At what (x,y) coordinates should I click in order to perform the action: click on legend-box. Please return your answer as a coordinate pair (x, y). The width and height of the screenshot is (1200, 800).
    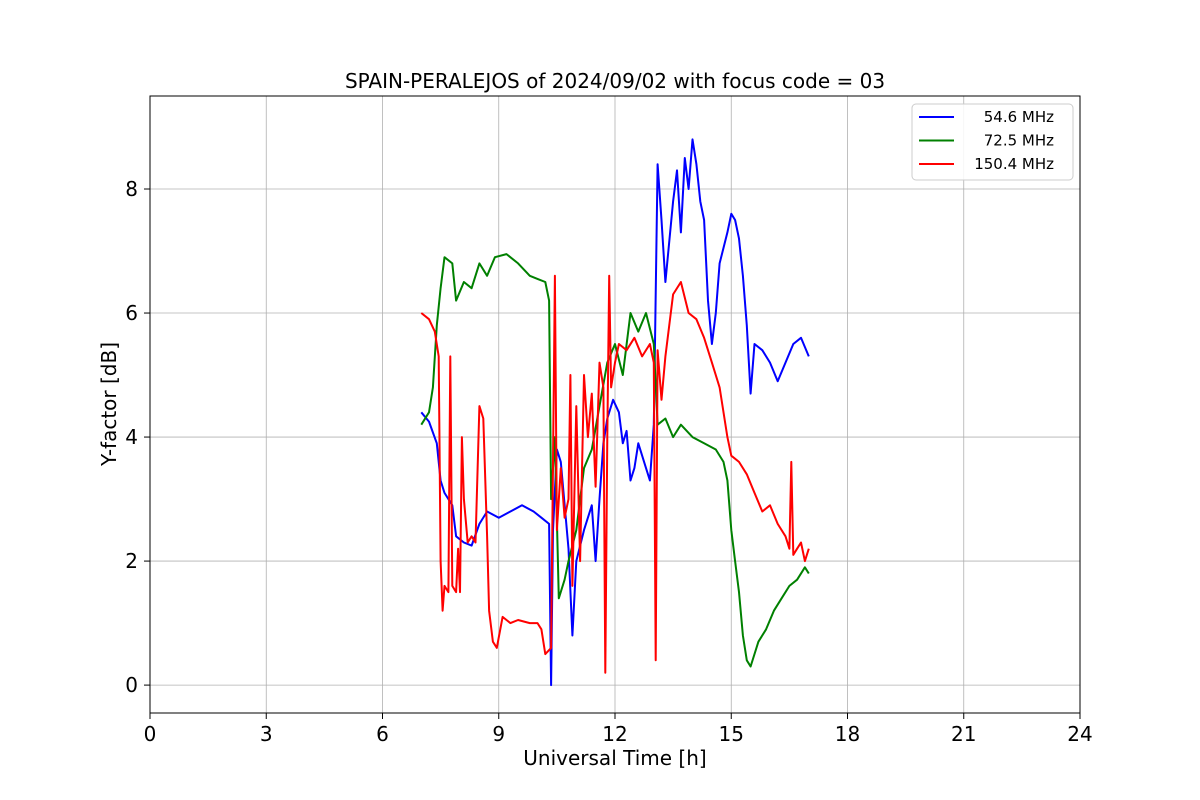
    Looking at the image, I should click on (992, 142).